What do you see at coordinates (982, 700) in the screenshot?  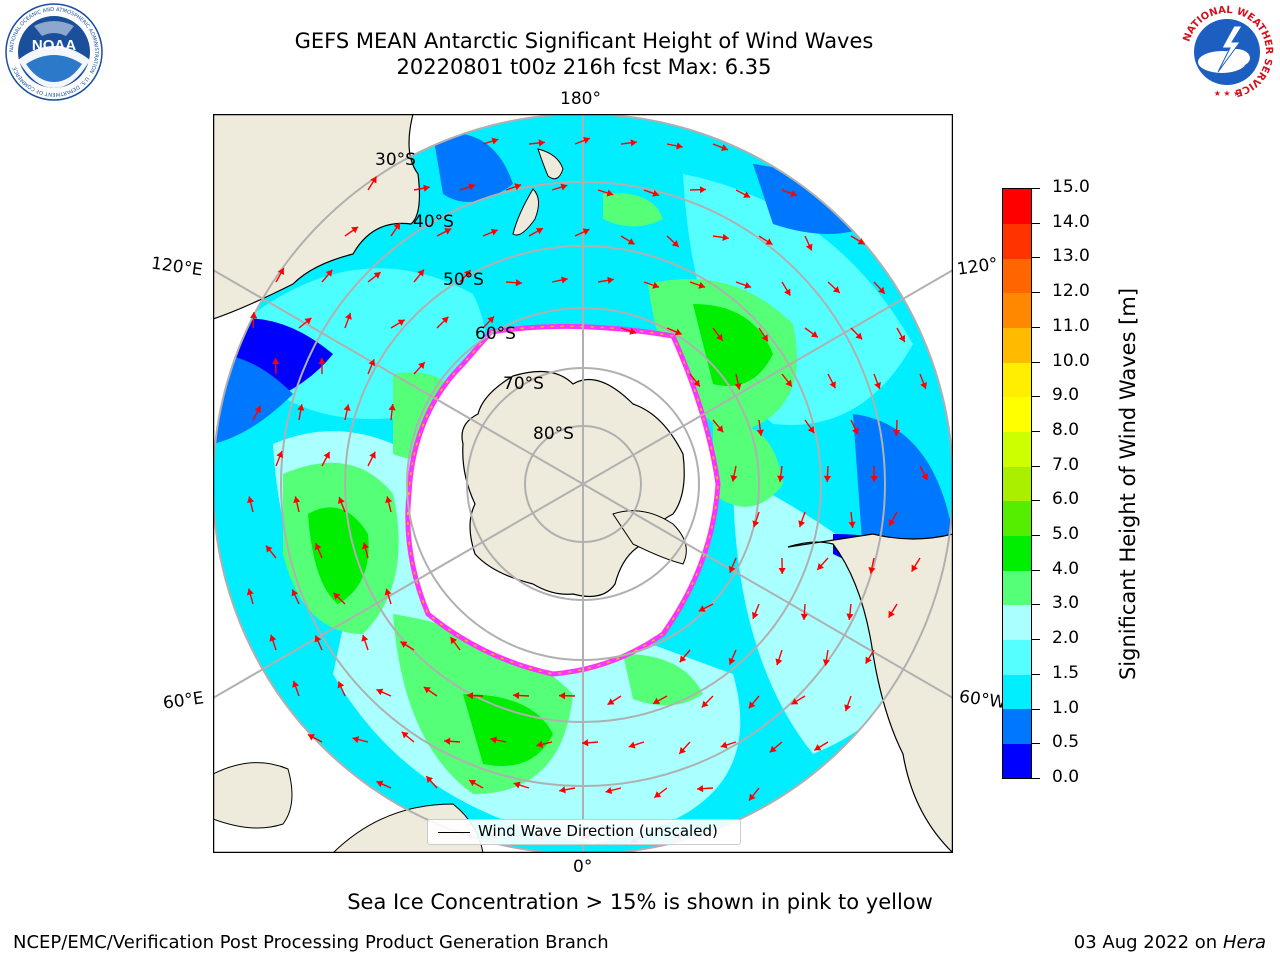 I see `lon-label-60w: 60°W` at bounding box center [982, 700].